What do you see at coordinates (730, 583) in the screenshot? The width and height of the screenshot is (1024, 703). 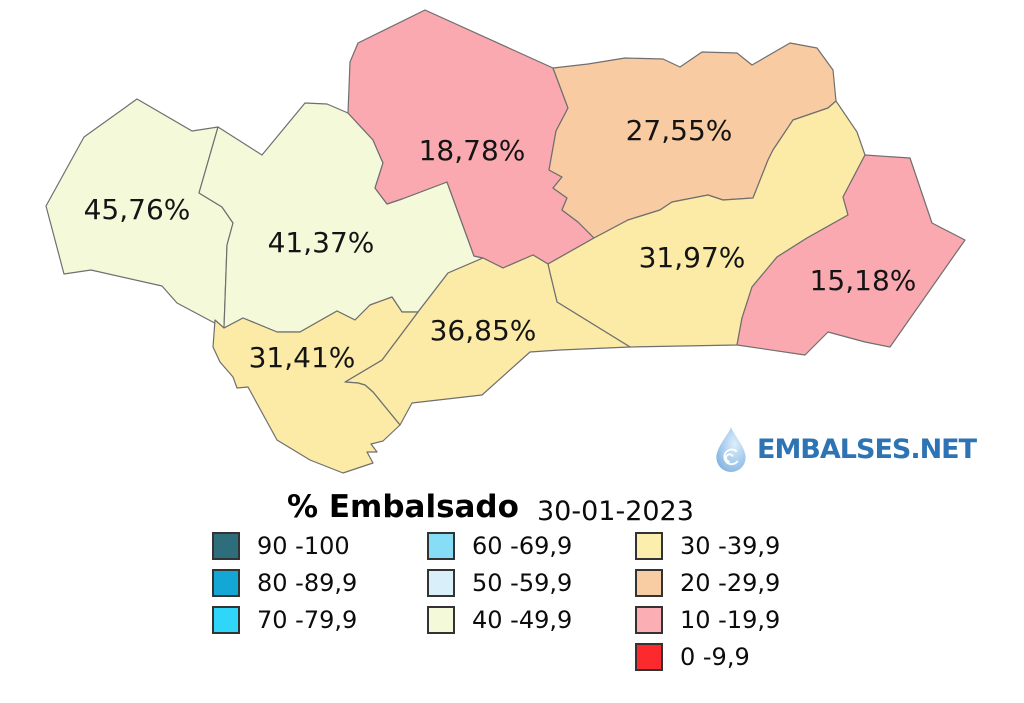 I see `legend-range-label: 20 -29,9` at bounding box center [730, 583].